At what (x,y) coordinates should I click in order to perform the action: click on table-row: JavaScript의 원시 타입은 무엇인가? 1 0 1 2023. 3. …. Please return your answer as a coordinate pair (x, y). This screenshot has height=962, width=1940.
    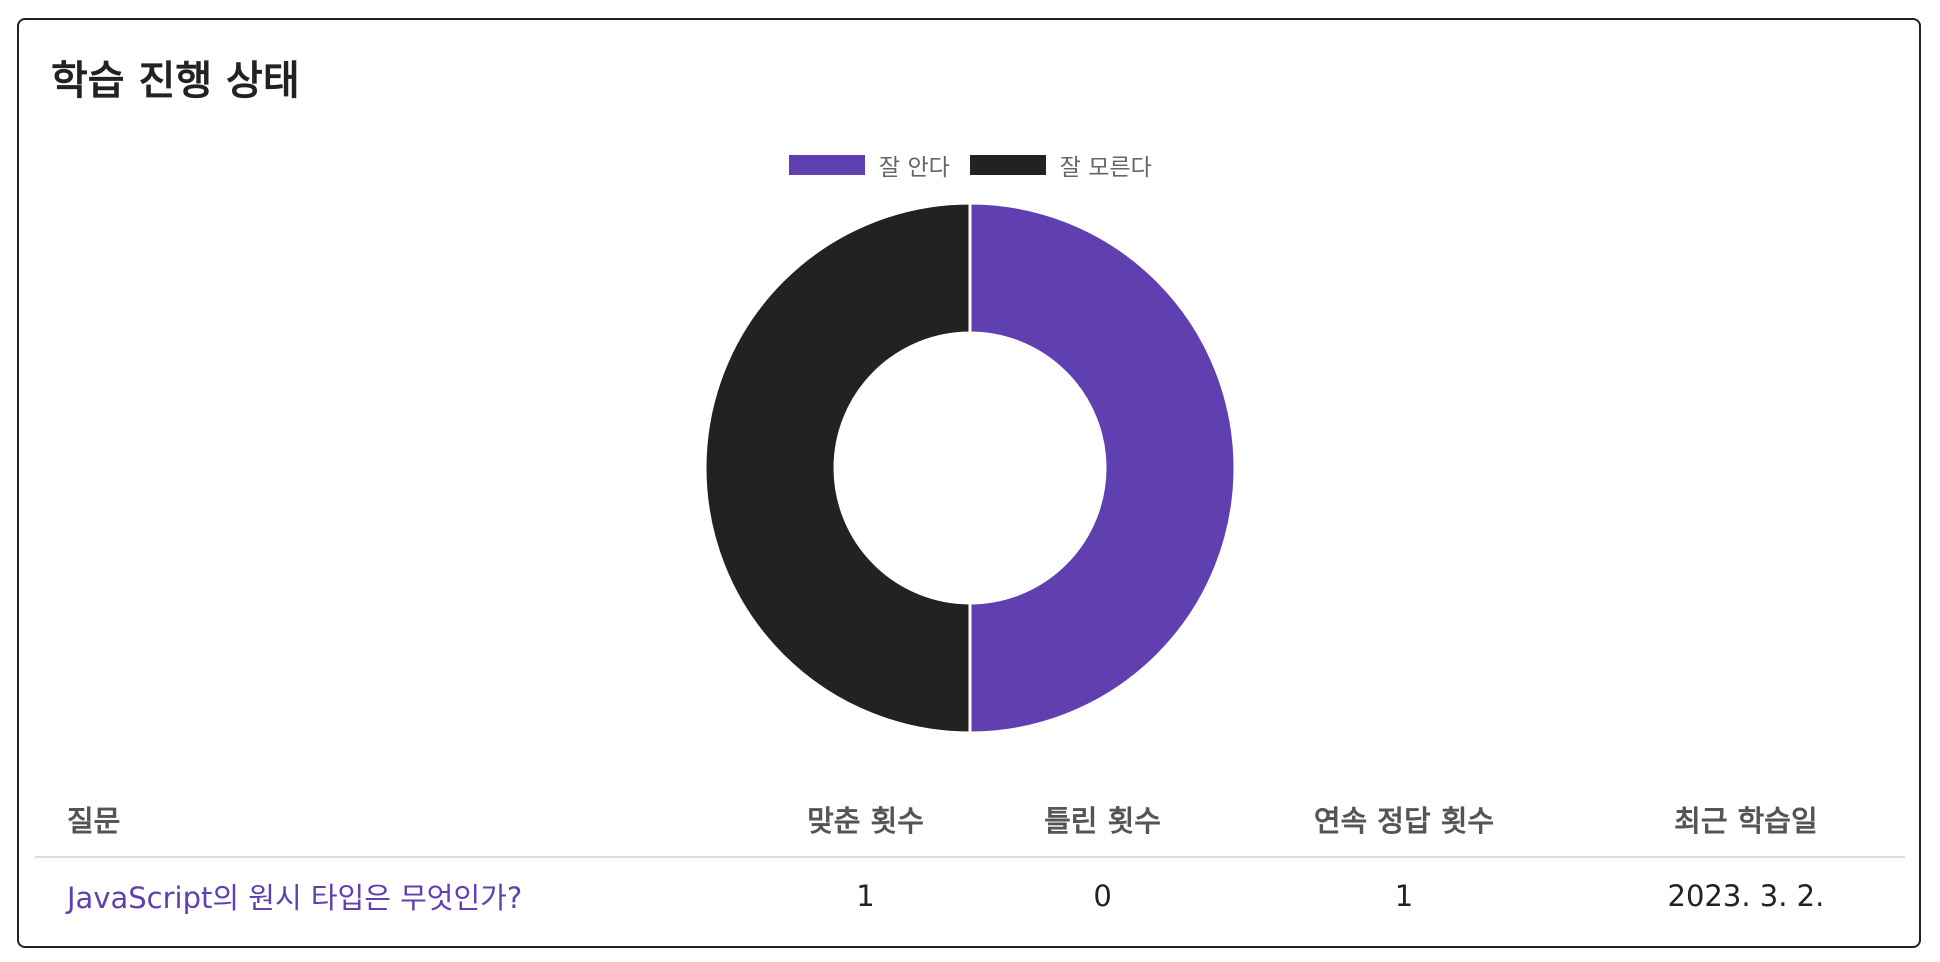
    Looking at the image, I should click on (970, 895).